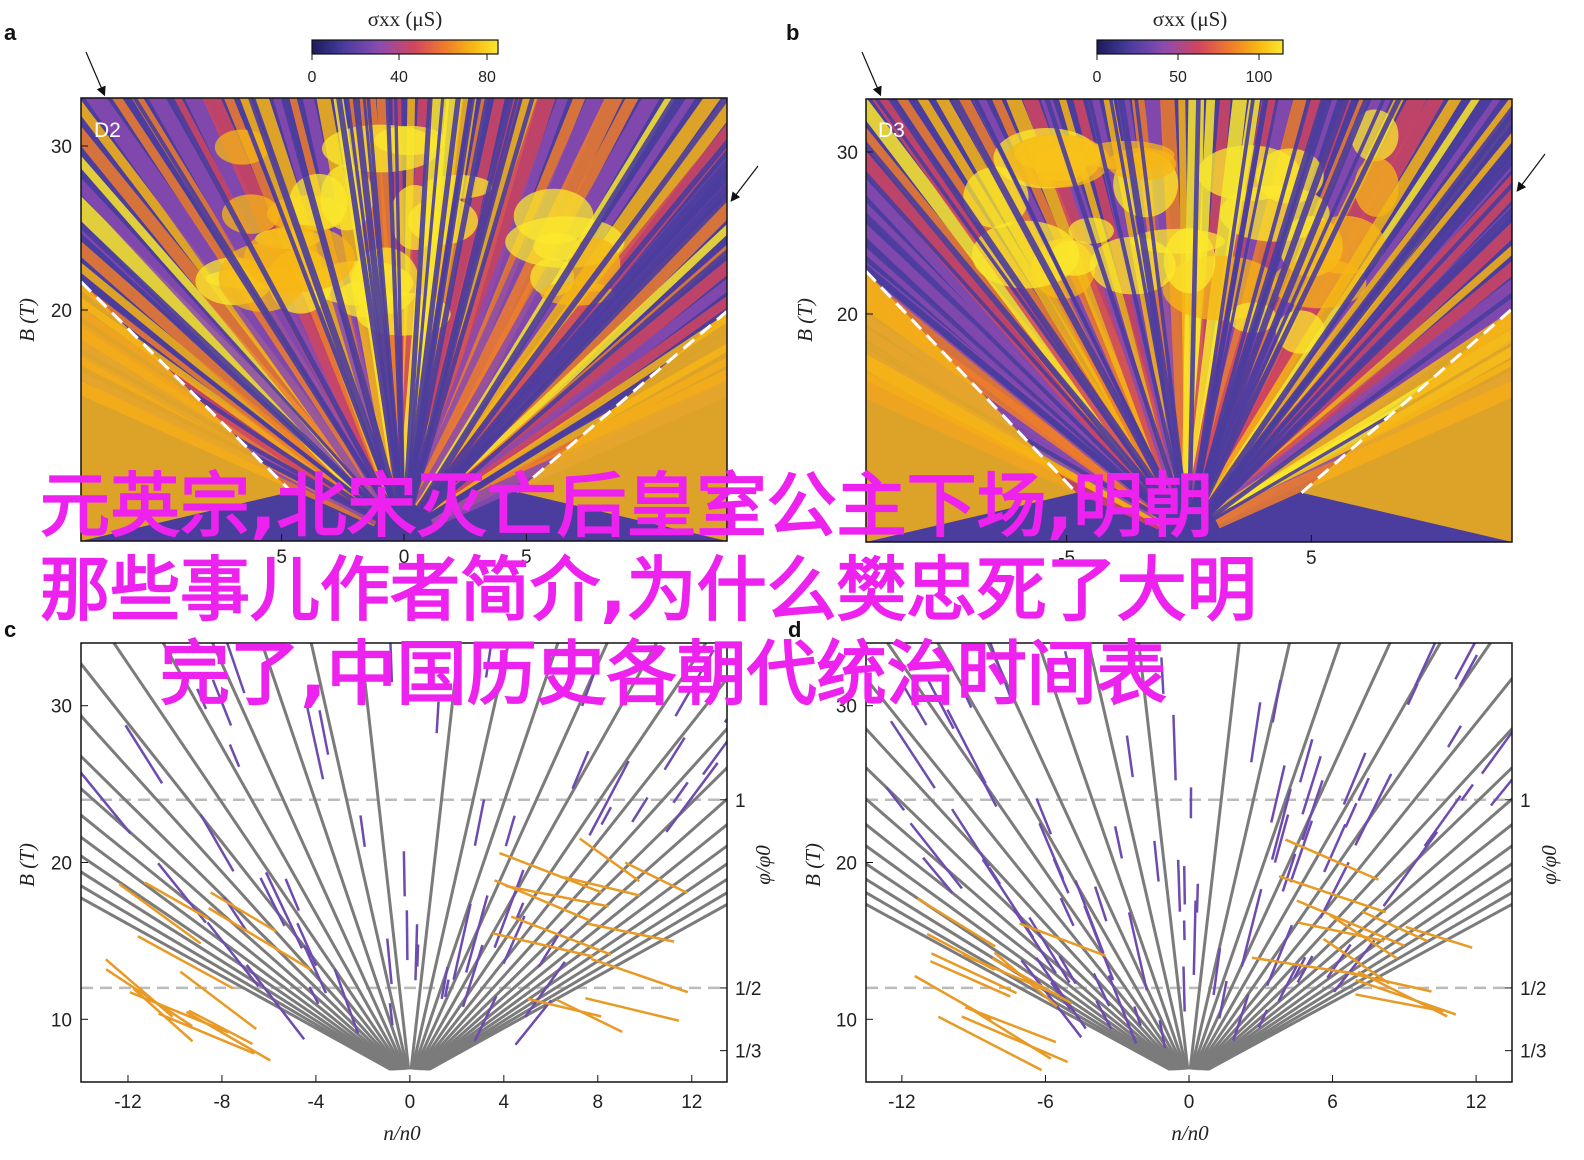 This screenshot has height=1160, width=1584. I want to click on heat-b-blob, so click(996, 197).